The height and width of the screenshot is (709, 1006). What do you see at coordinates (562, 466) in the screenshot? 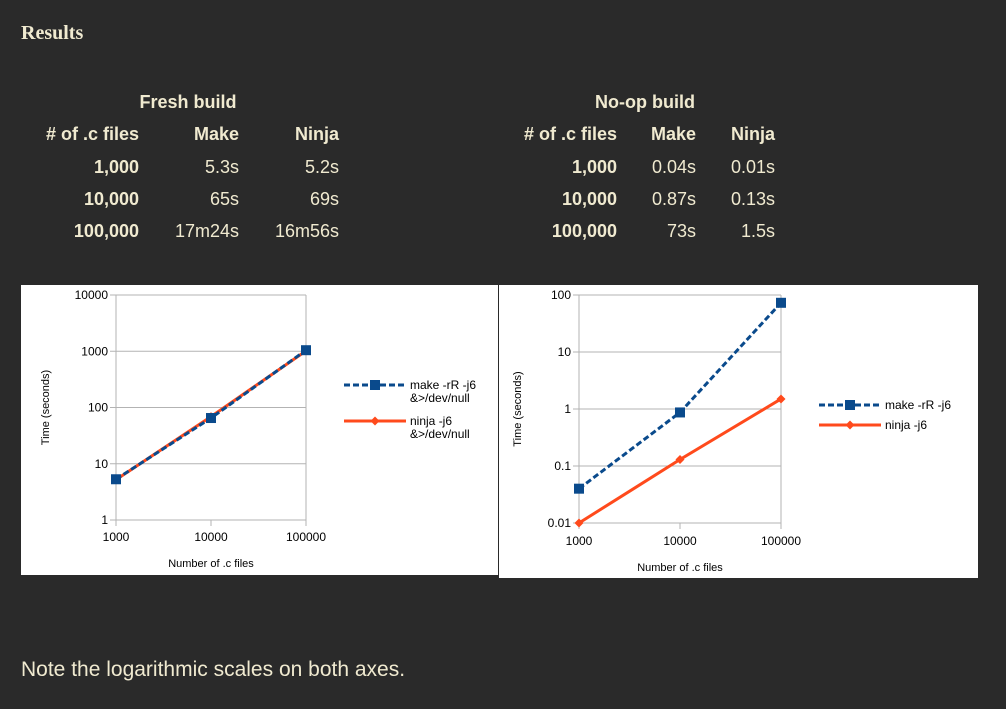
I see `y-tick-label: 0.1` at bounding box center [562, 466].